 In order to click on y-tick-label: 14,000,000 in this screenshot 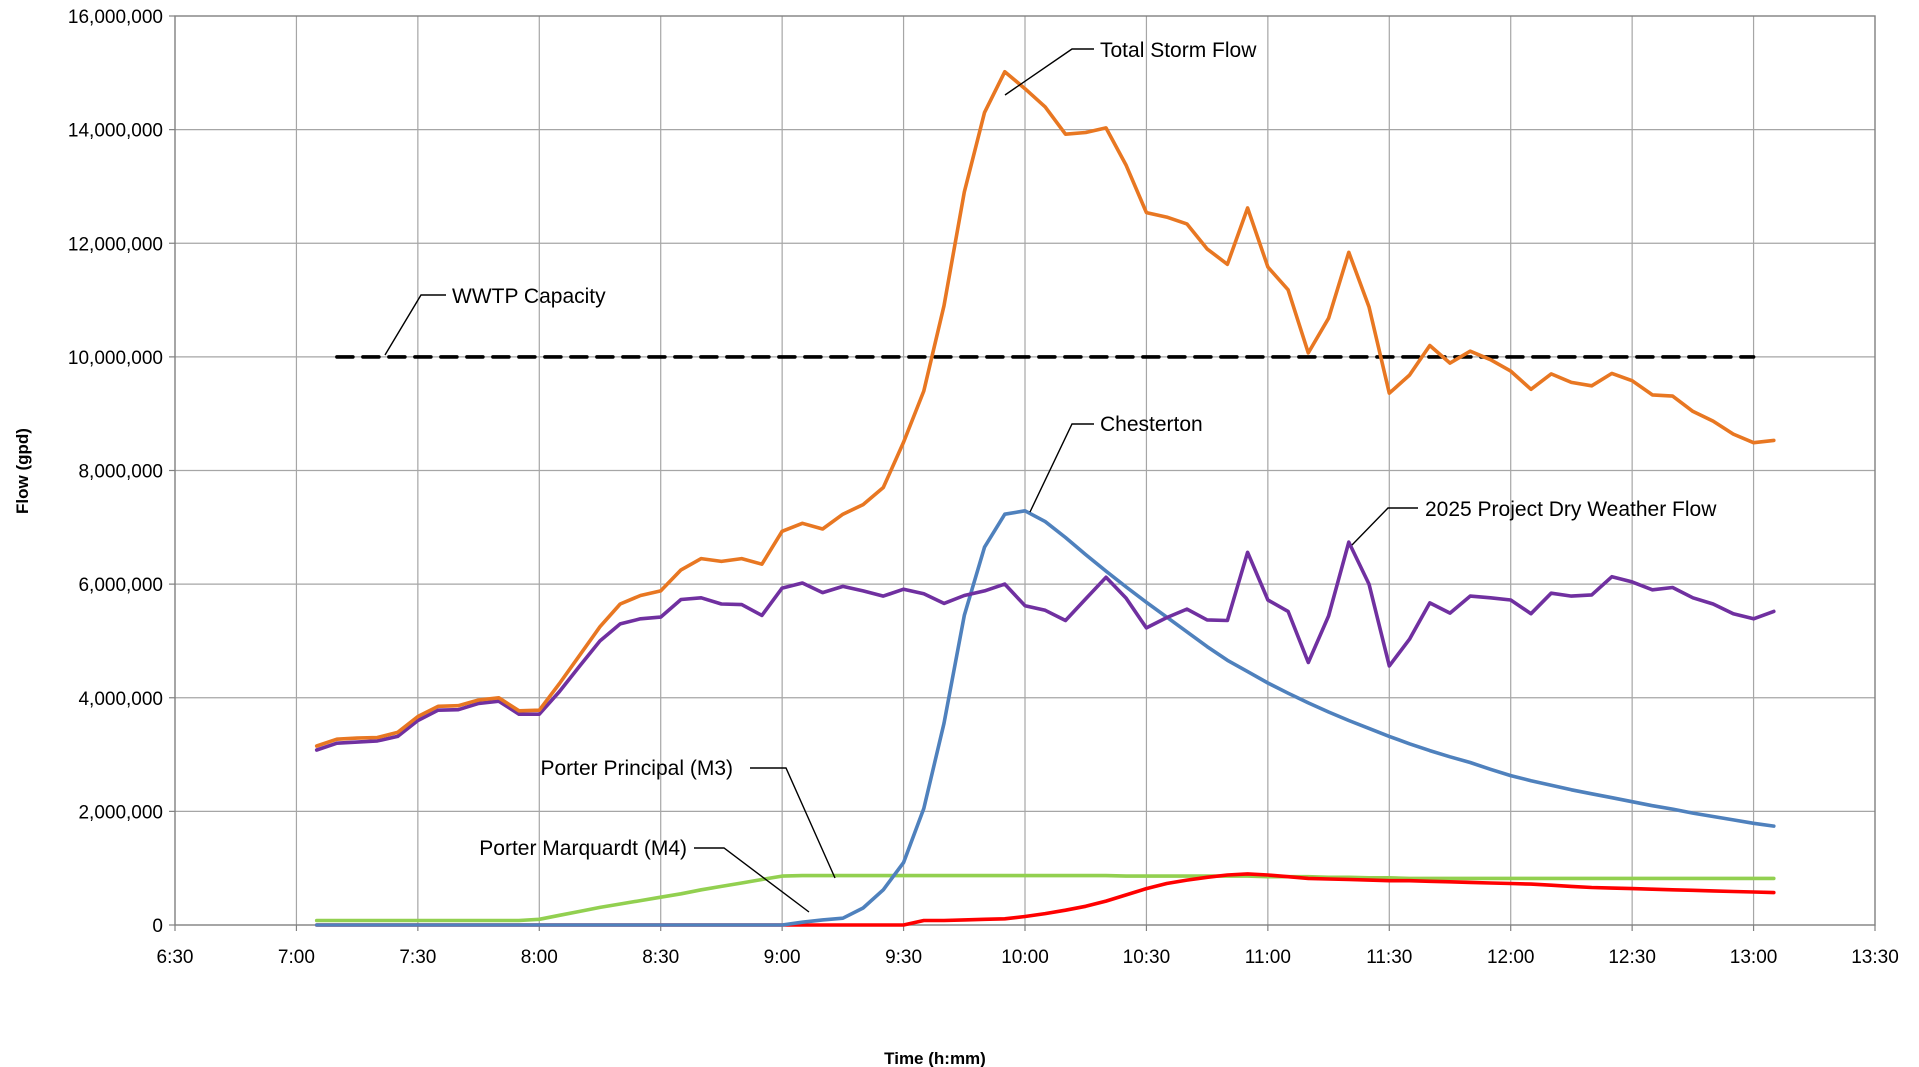, I will do `click(115, 131)`.